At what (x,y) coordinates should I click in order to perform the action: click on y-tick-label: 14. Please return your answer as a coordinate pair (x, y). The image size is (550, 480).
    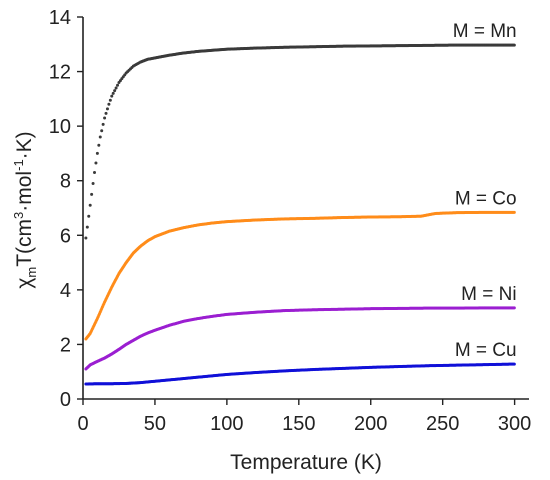
    Looking at the image, I should click on (60, 18).